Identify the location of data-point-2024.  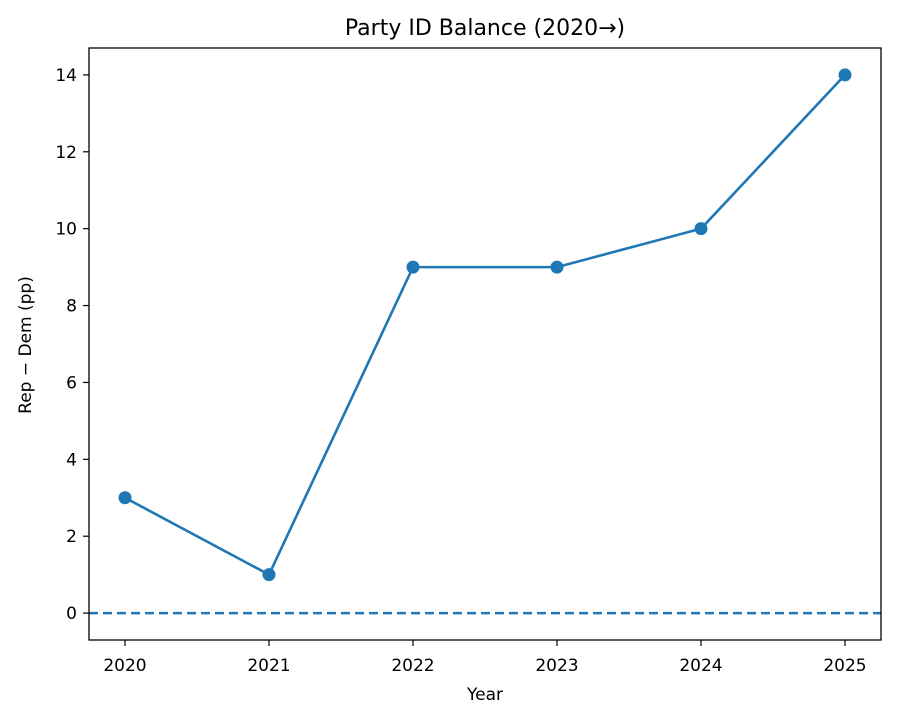
(701, 229).